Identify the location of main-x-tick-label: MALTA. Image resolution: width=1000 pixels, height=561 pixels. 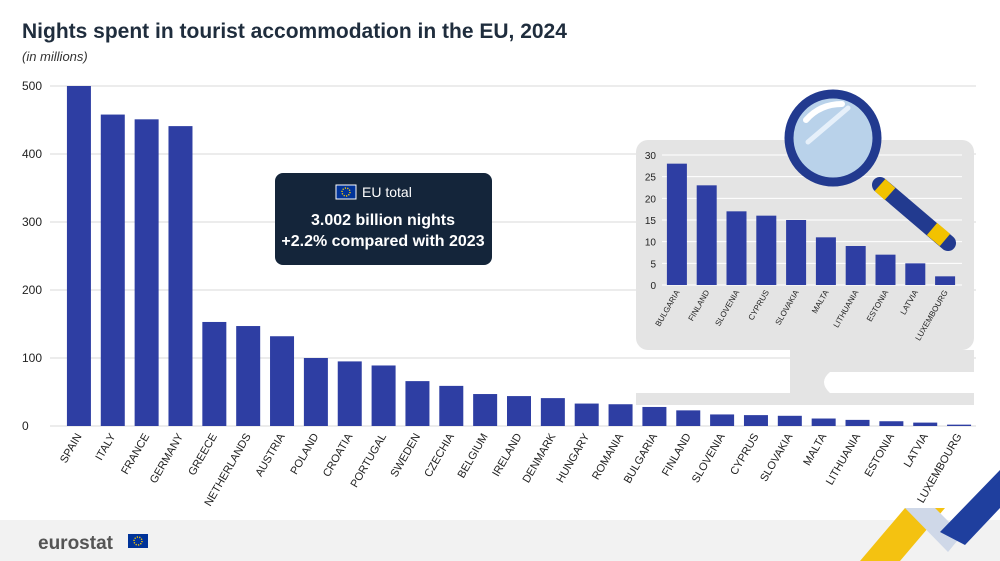
(815, 449).